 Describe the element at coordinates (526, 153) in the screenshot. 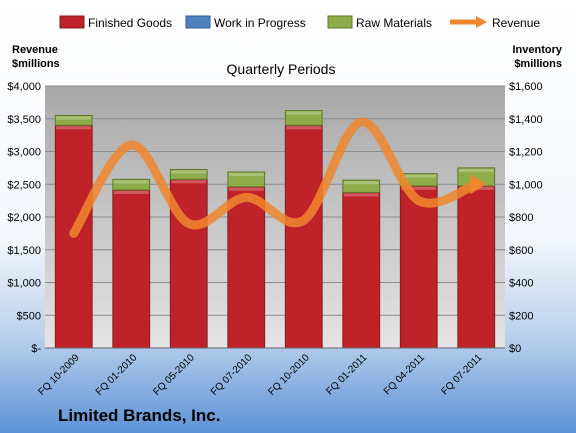

I see `y-tick-right: $1,200` at that location.